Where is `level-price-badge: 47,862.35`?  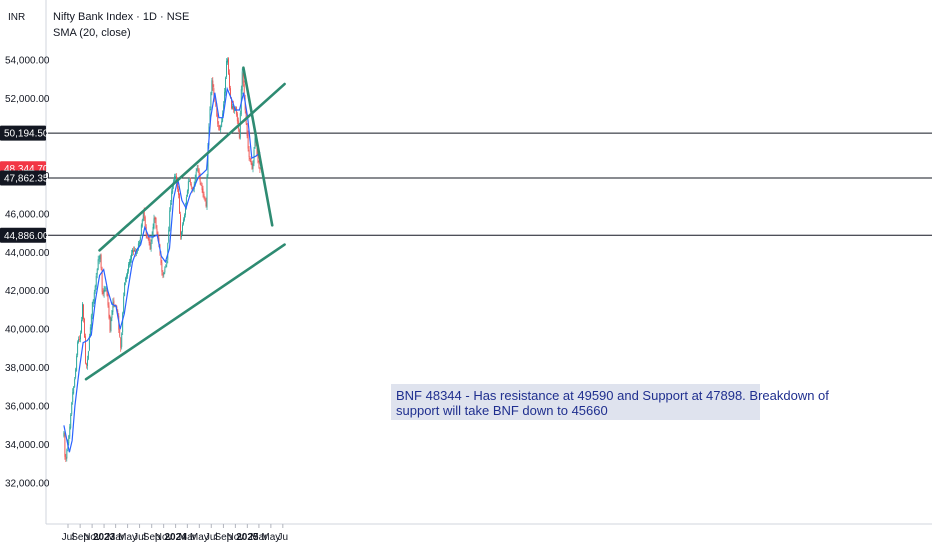 level-price-badge: 47,862.35 is located at coordinates (24, 178).